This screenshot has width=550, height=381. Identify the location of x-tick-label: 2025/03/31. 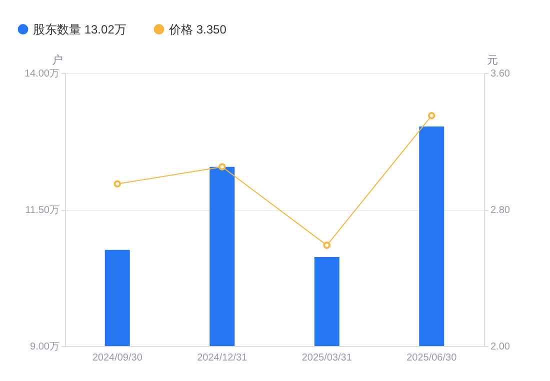
(327, 358).